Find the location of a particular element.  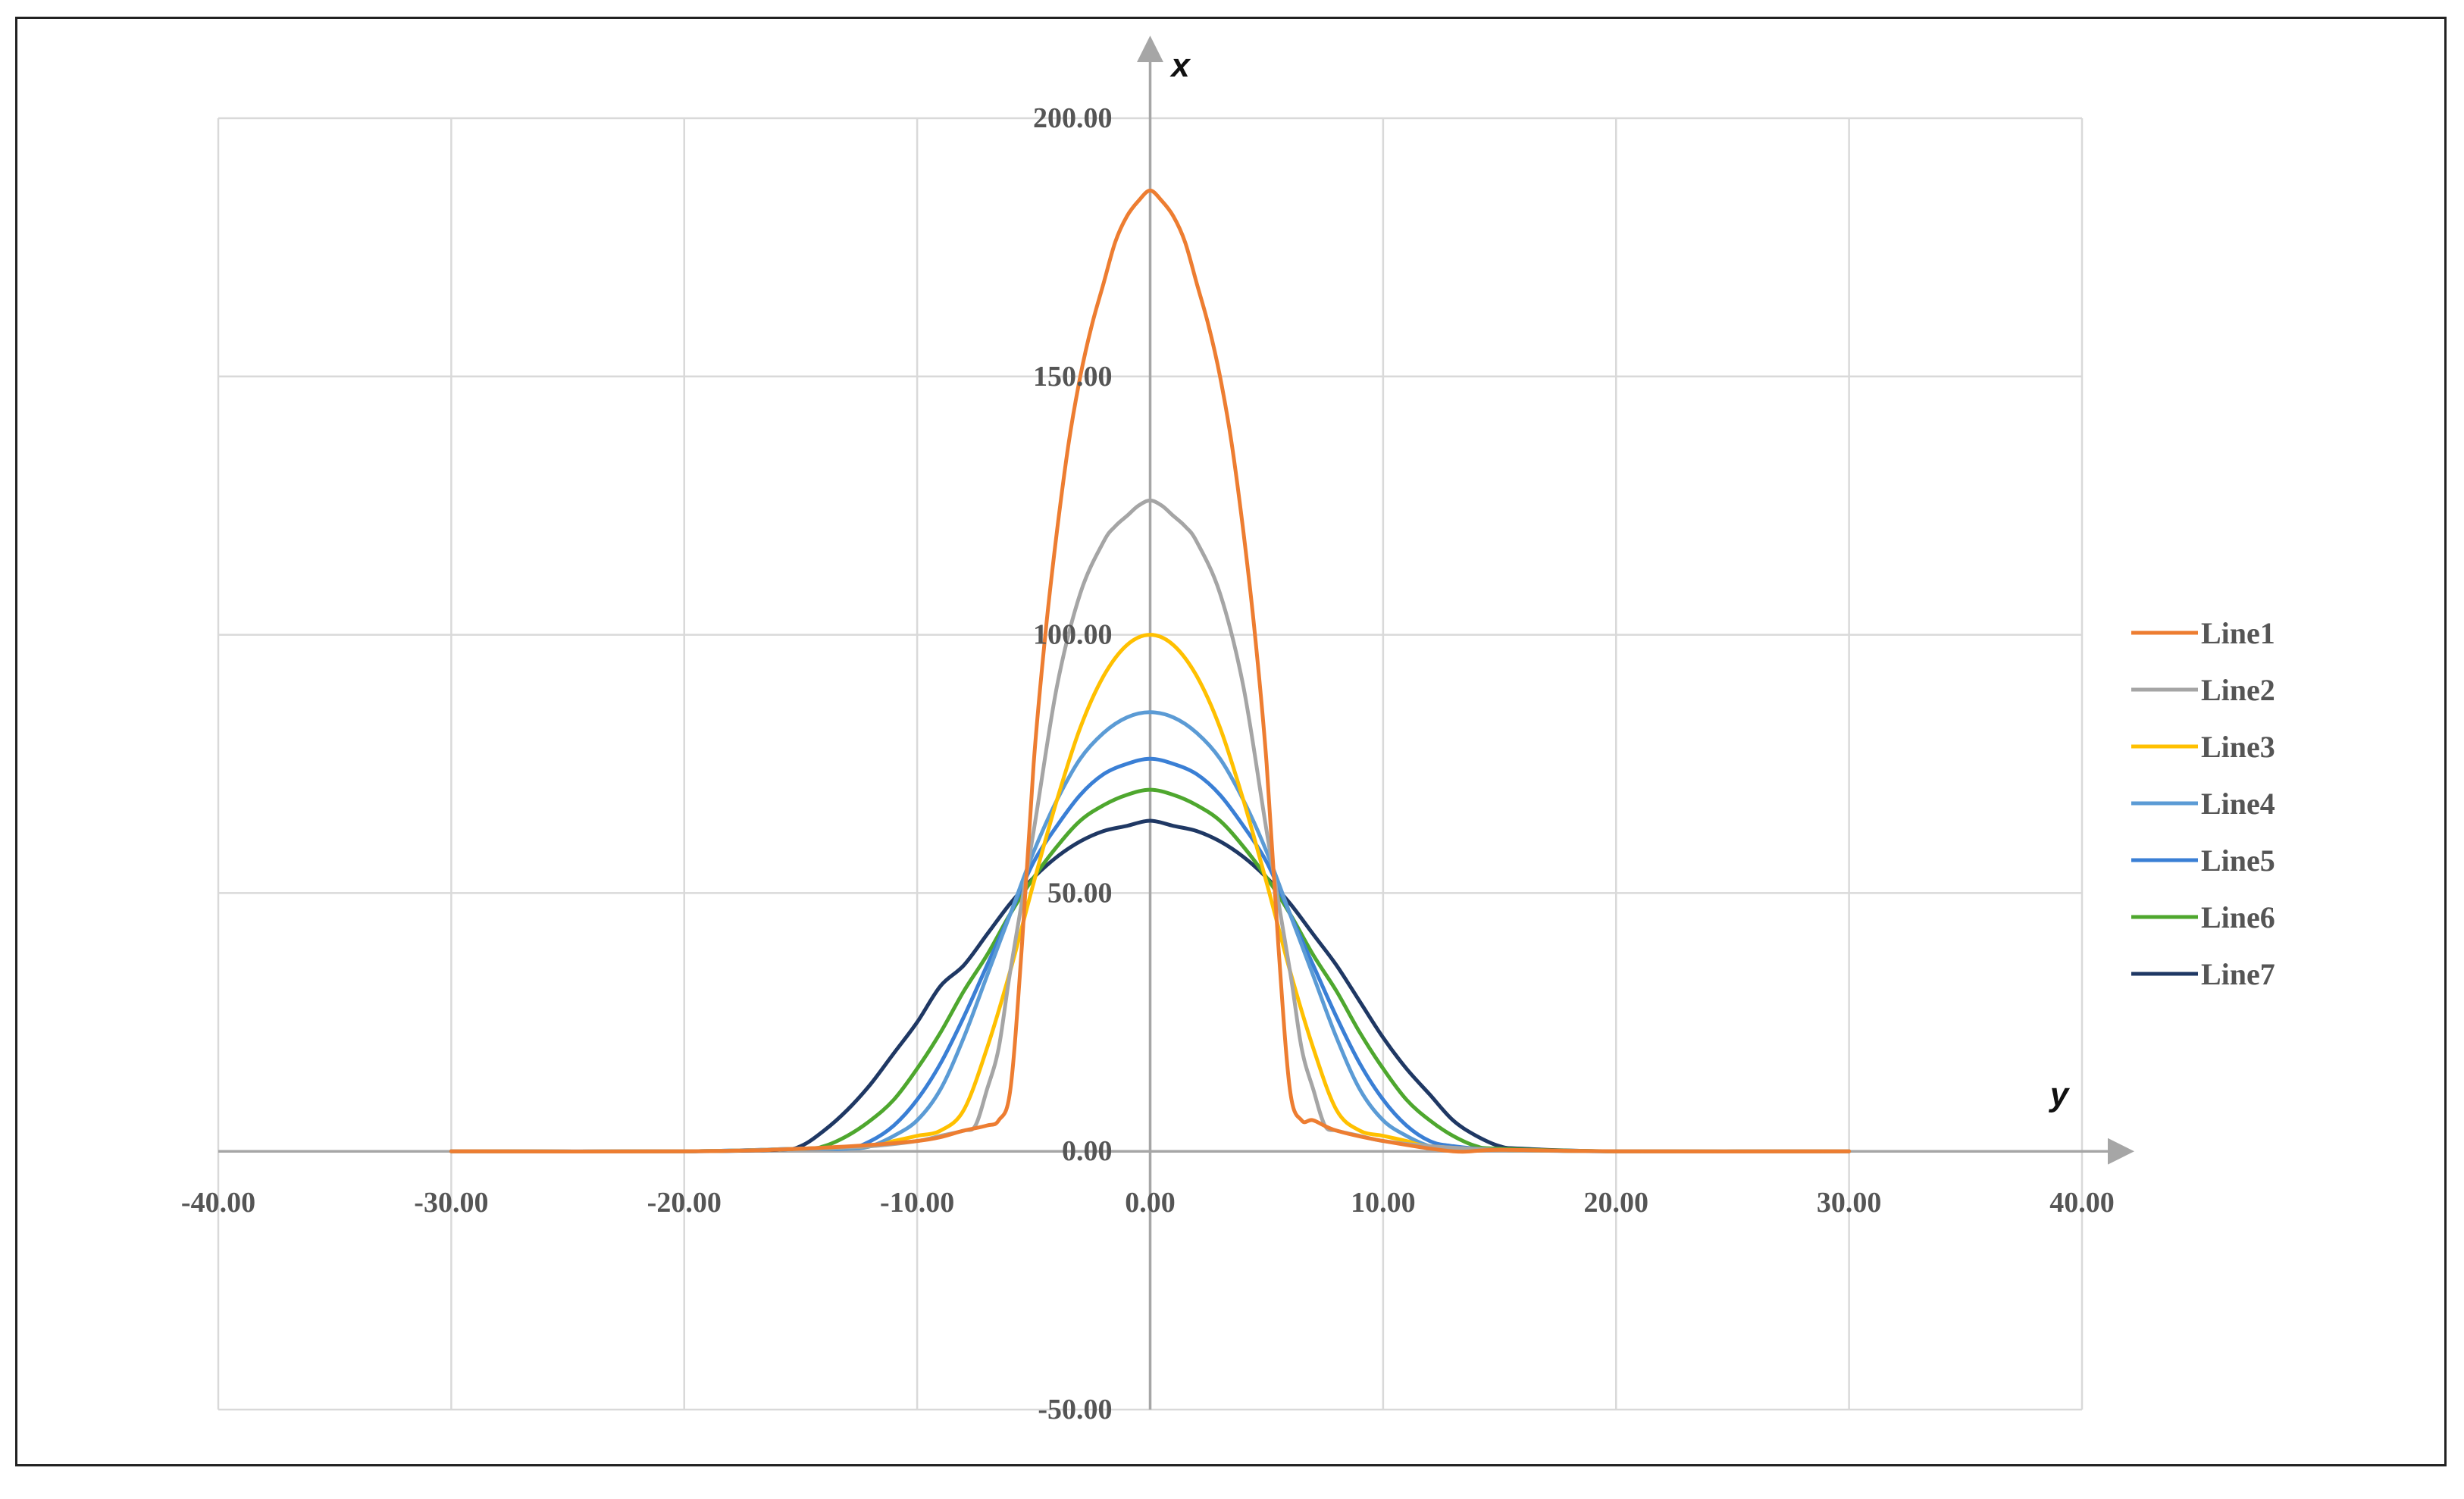

legend: Line1 Line2 Line3 Line4 Line5 Line6 Line7 is located at coordinates (2203, 803).